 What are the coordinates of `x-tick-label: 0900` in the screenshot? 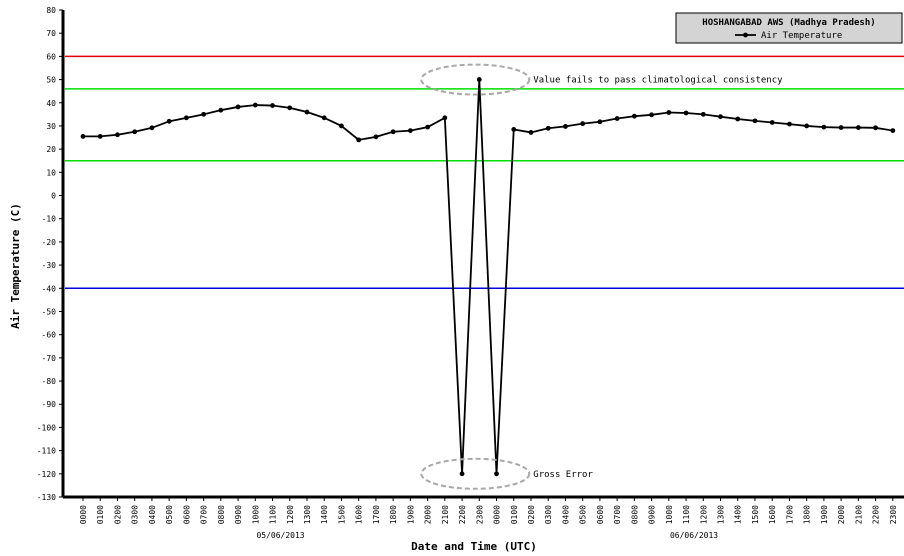 It's located at (652, 514).